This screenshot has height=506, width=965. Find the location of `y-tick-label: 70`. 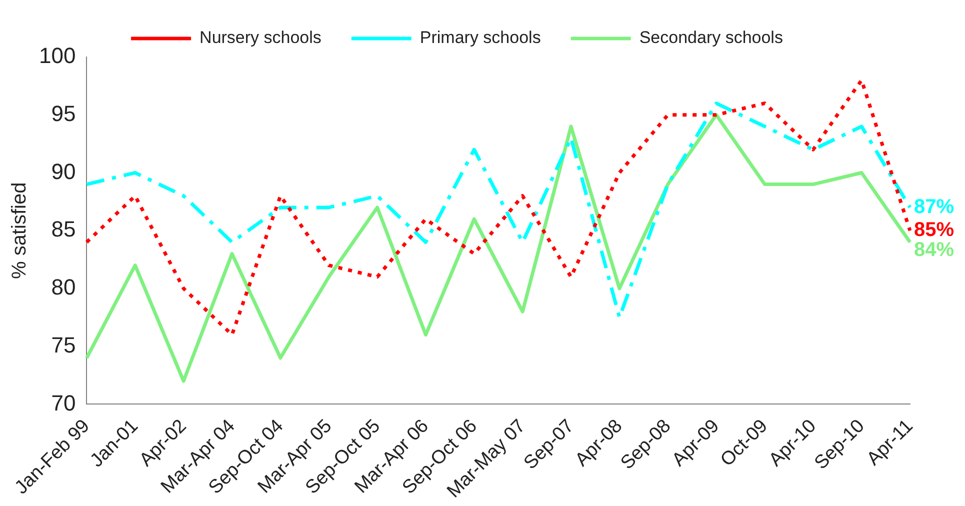

y-tick-label: 70 is located at coordinates (63, 403).